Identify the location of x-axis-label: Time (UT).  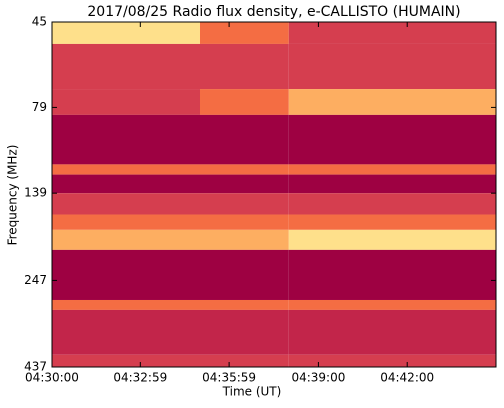
(252, 392).